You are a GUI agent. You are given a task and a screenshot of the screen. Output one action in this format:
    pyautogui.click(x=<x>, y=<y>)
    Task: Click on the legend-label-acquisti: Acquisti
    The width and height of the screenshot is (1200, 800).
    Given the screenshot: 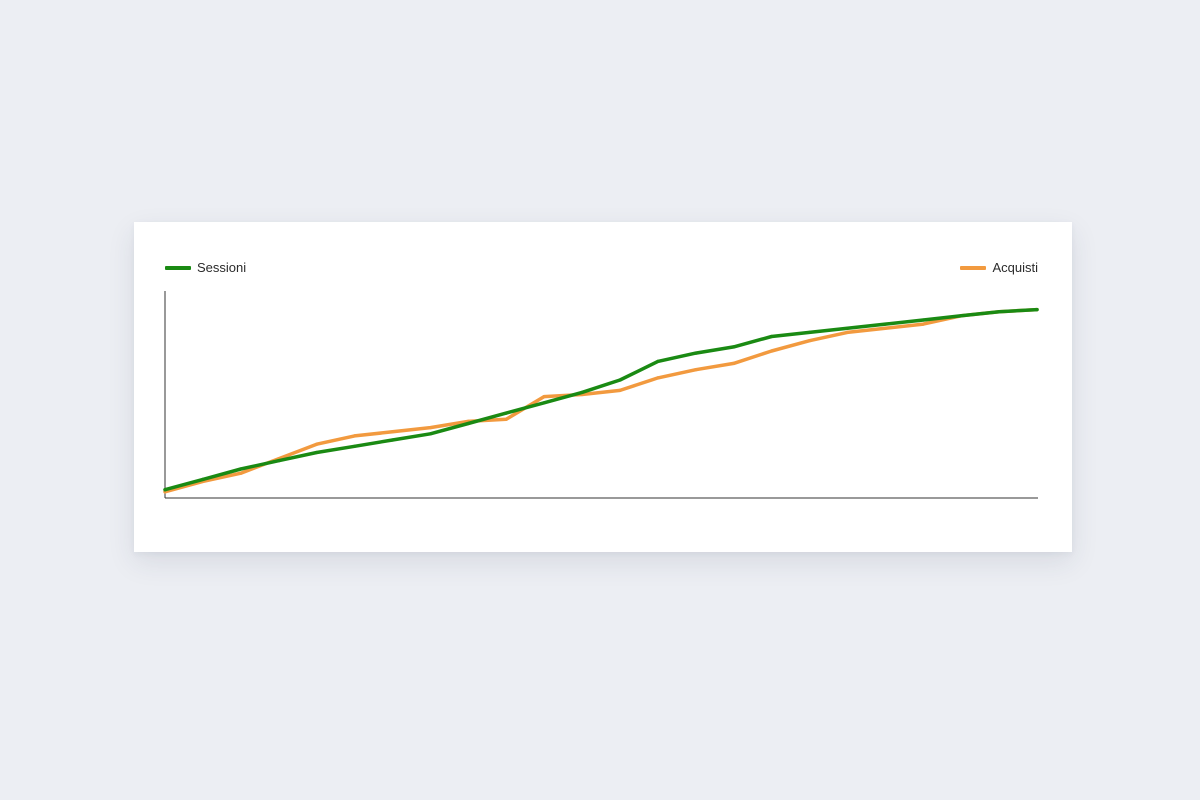 What is the action you would take?
    pyautogui.click(x=1015, y=267)
    